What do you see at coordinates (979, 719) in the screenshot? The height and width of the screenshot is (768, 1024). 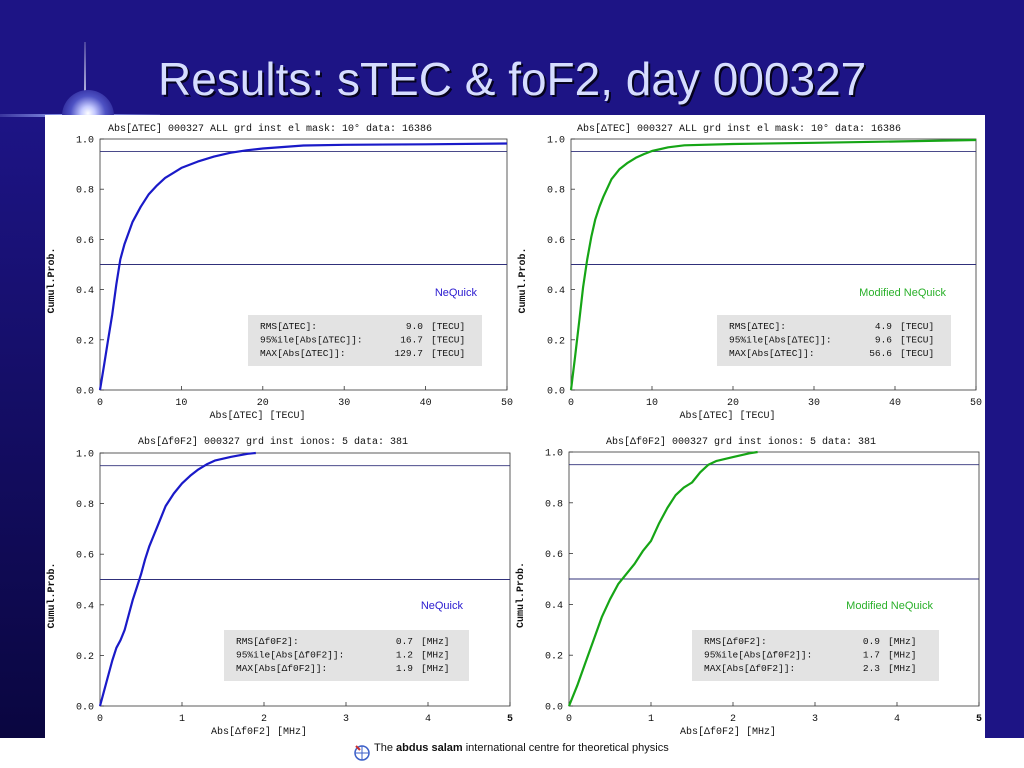 I see `x-tick-label: 5` at bounding box center [979, 719].